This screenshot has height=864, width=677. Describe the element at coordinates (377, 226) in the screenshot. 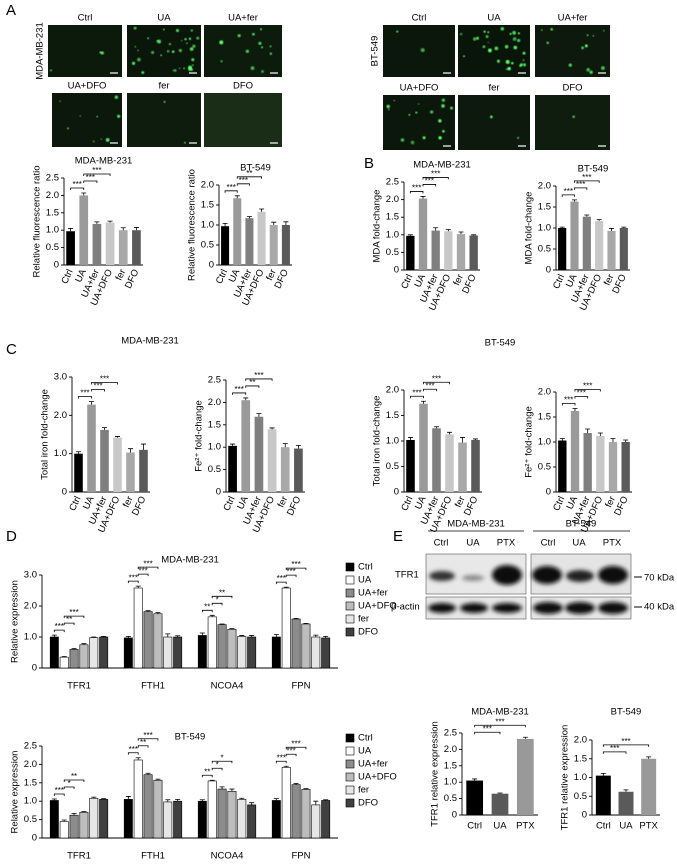

I see `y-axis-label: MDA fold-change` at that location.